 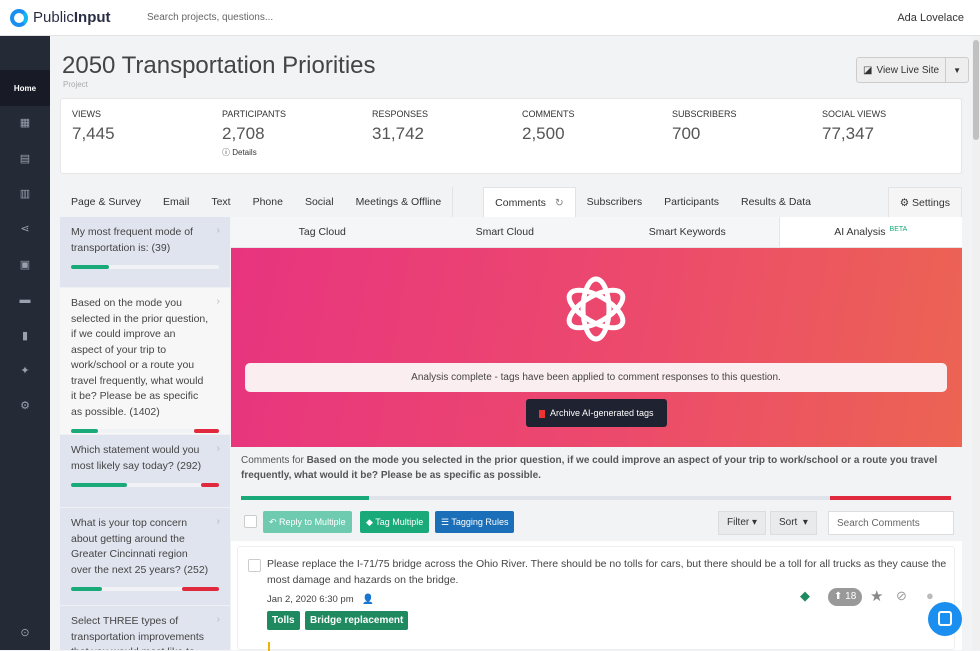 I want to click on tab-page-survey: Page & Survey, so click(x=106, y=202).